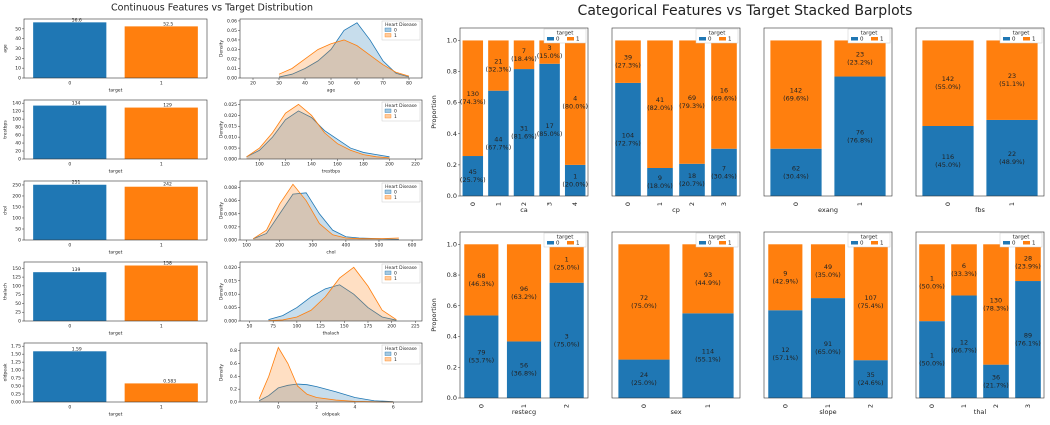  Describe the element at coordinates (232, 21) in the screenshot. I see `y-tick-label: 0.06` at that location.